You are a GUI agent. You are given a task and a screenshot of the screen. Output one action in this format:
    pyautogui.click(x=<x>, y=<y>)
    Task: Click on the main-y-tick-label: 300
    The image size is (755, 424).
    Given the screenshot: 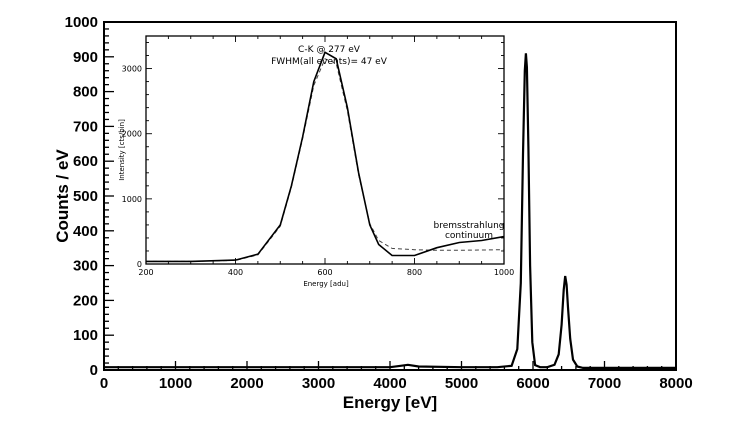 What is the action you would take?
    pyautogui.click(x=85, y=266)
    